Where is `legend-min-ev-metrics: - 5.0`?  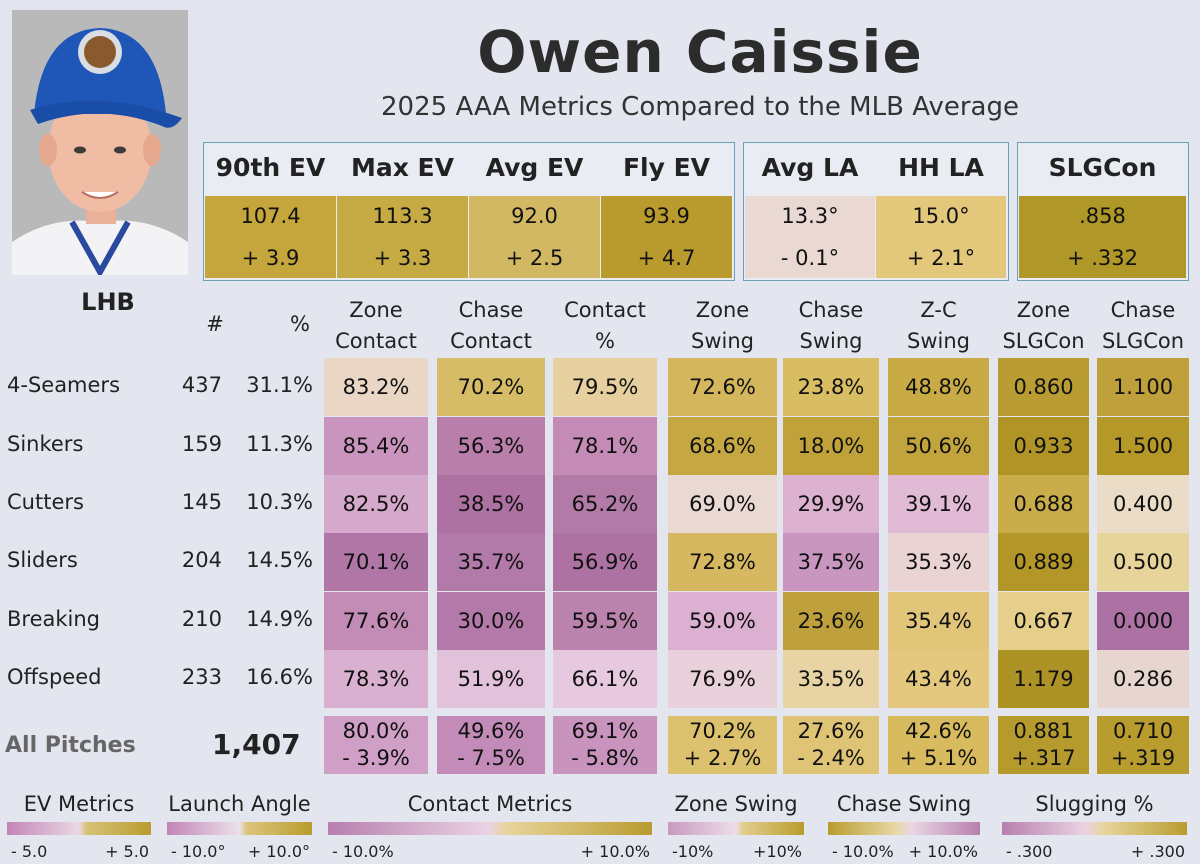
legend-min-ev-metrics: - 5.0 is located at coordinates (29, 851).